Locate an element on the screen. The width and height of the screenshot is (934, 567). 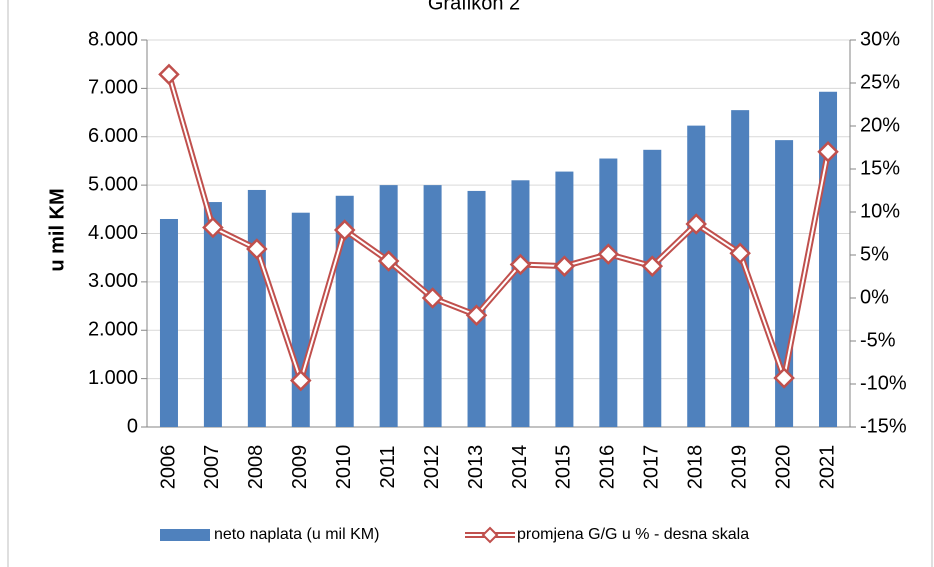
x-tick-label: 2016 is located at coordinates (608, 467).